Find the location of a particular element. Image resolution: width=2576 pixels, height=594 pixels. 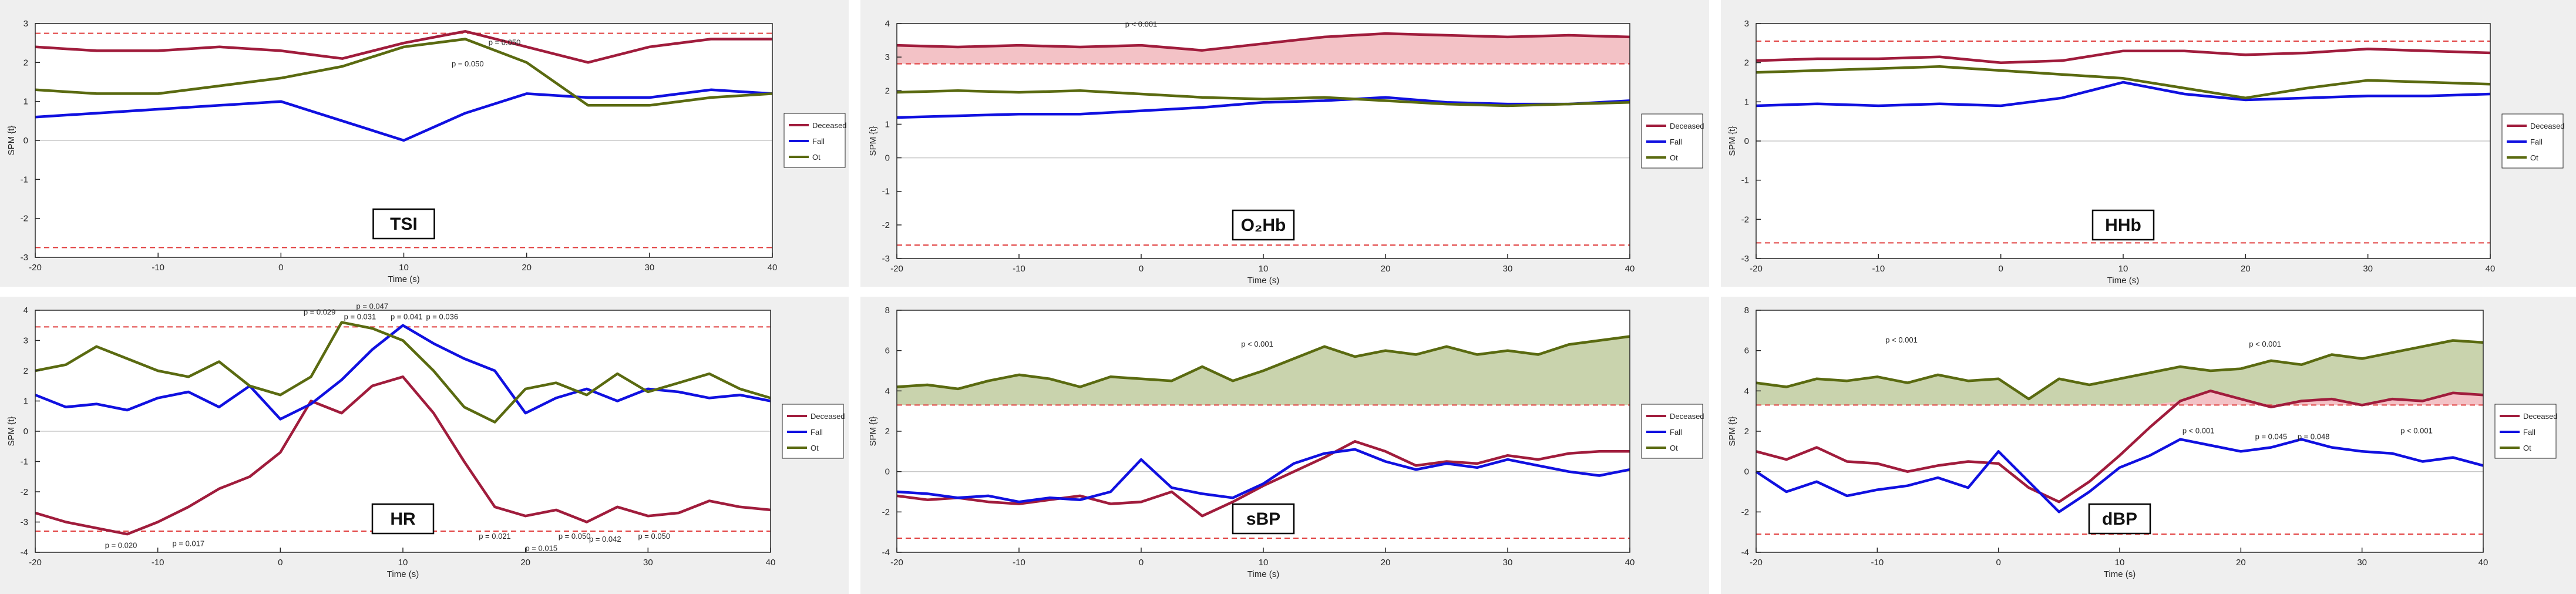

p-value-annotation: p = 0.015 is located at coordinates (542, 547).